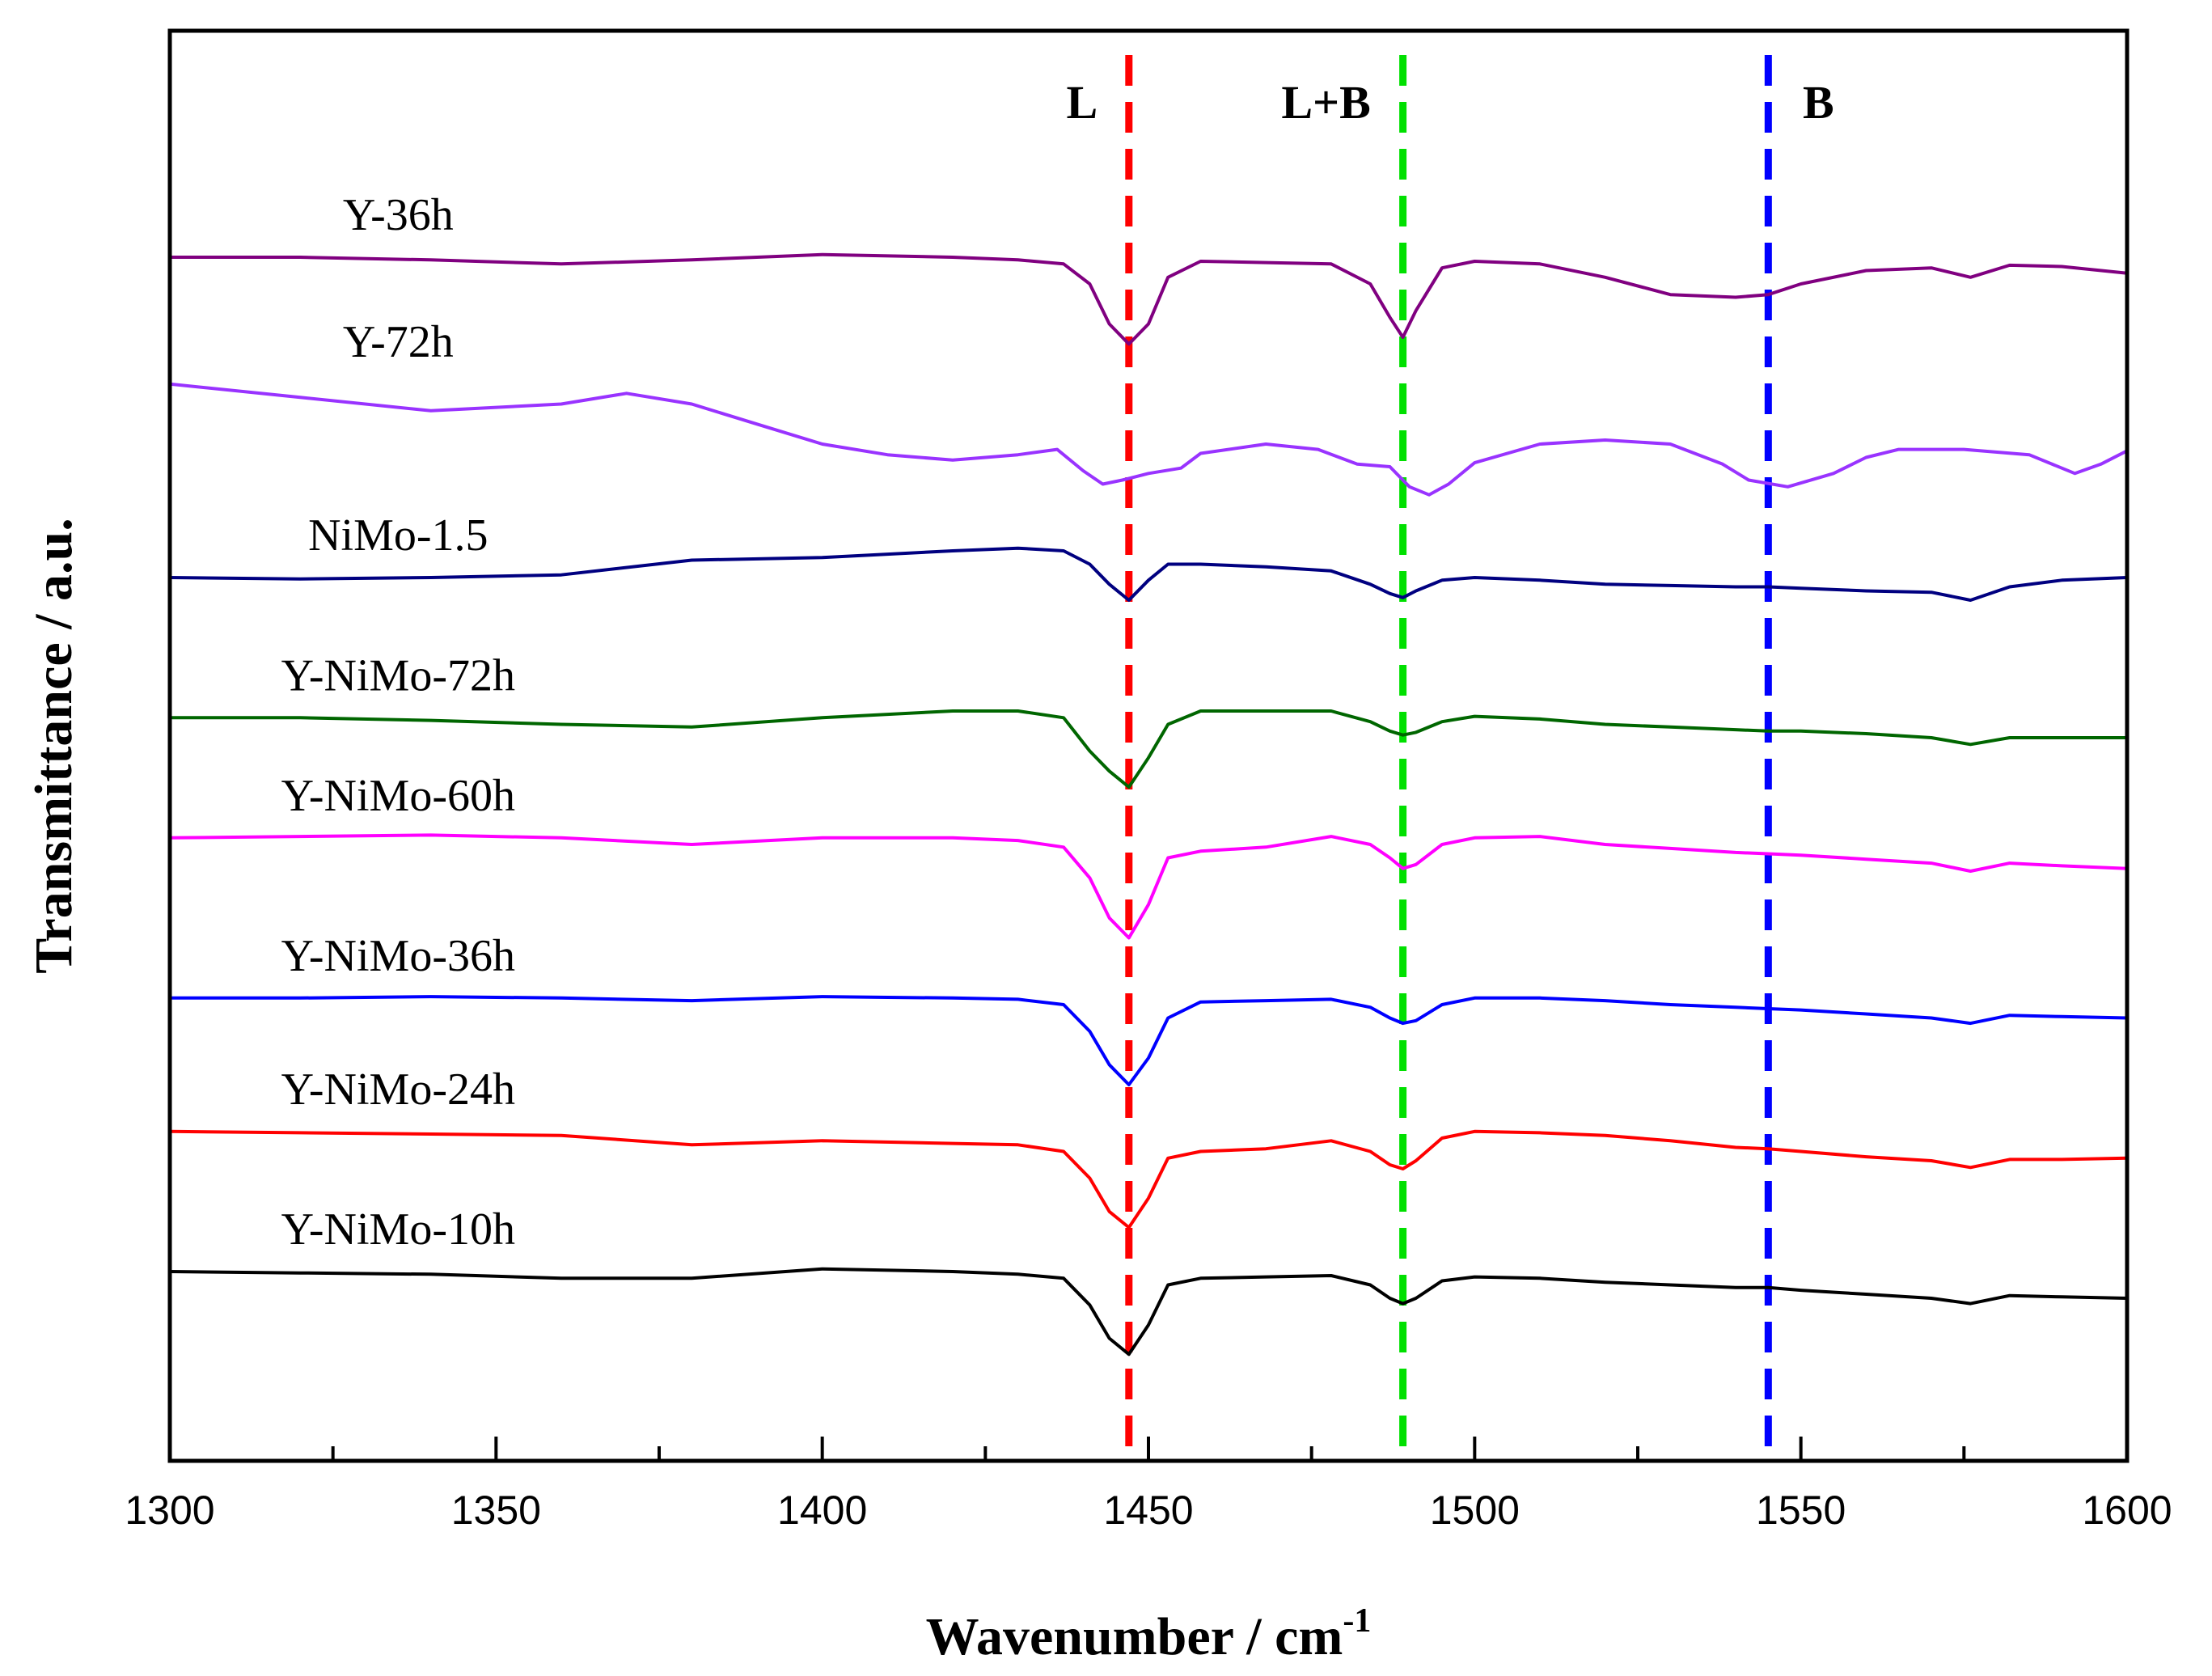 Image resolution: width=2212 pixels, height=1676 pixels. What do you see at coordinates (1449, 102) in the screenshot?
I see `band-labels: L L+B B` at bounding box center [1449, 102].